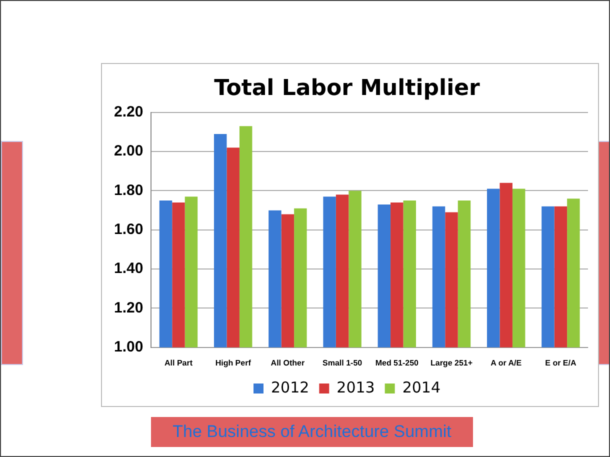  What do you see at coordinates (312, 432) in the screenshot?
I see `text: The Business of Architecture Summit` at bounding box center [312, 432].